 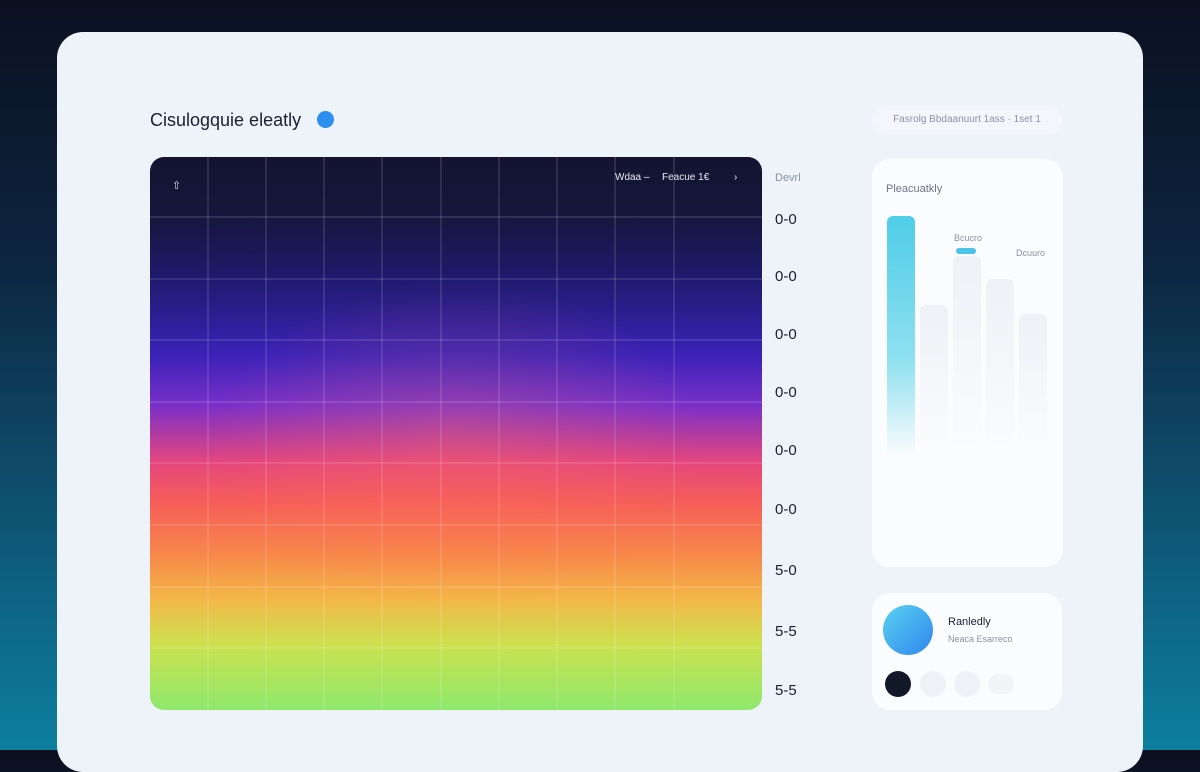 I want to click on legend-left: Wdaa –, so click(x=632, y=177).